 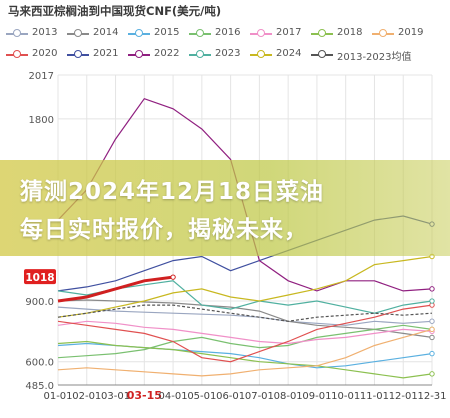 I want to click on x-tick-label: 12-01, so click(x=403, y=396).